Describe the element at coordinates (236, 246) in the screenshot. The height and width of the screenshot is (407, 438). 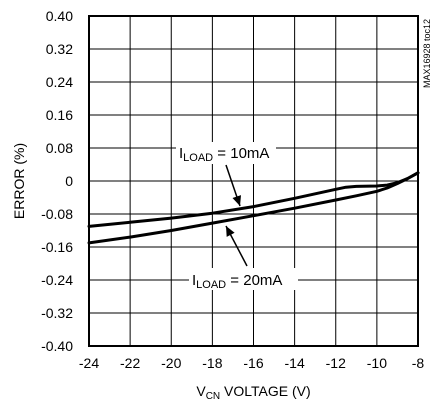
I see `arrow-20ma` at that location.